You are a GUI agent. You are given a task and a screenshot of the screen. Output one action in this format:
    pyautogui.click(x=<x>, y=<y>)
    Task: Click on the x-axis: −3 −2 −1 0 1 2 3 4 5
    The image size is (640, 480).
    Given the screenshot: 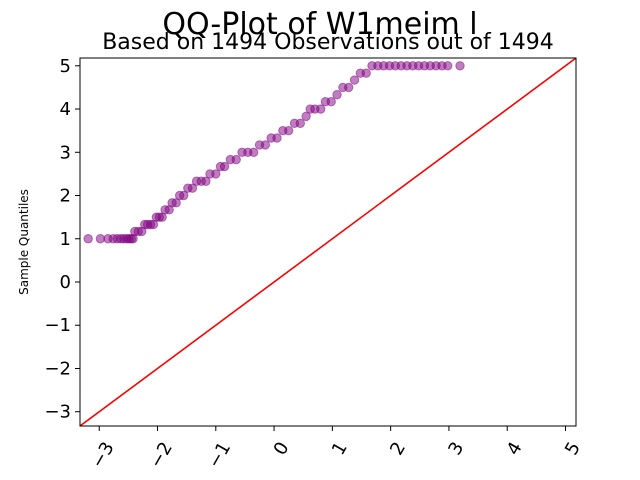 What is the action you would take?
    pyautogui.click(x=336, y=449)
    